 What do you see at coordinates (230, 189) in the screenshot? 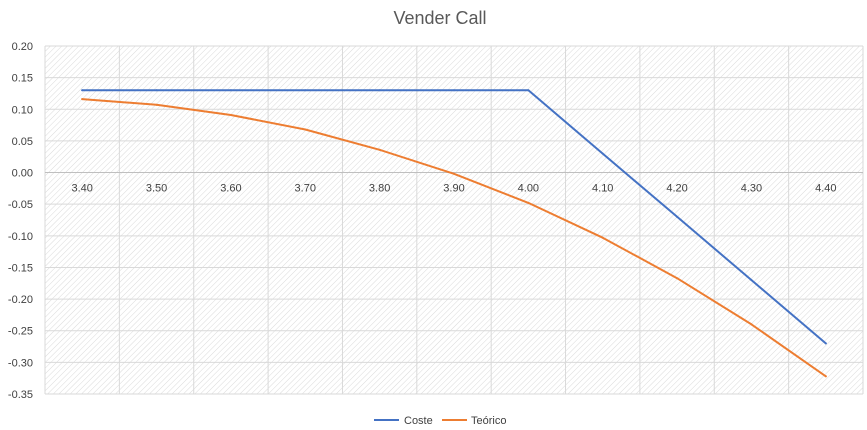
I see `x-tick-label: 3.60` at bounding box center [230, 189].